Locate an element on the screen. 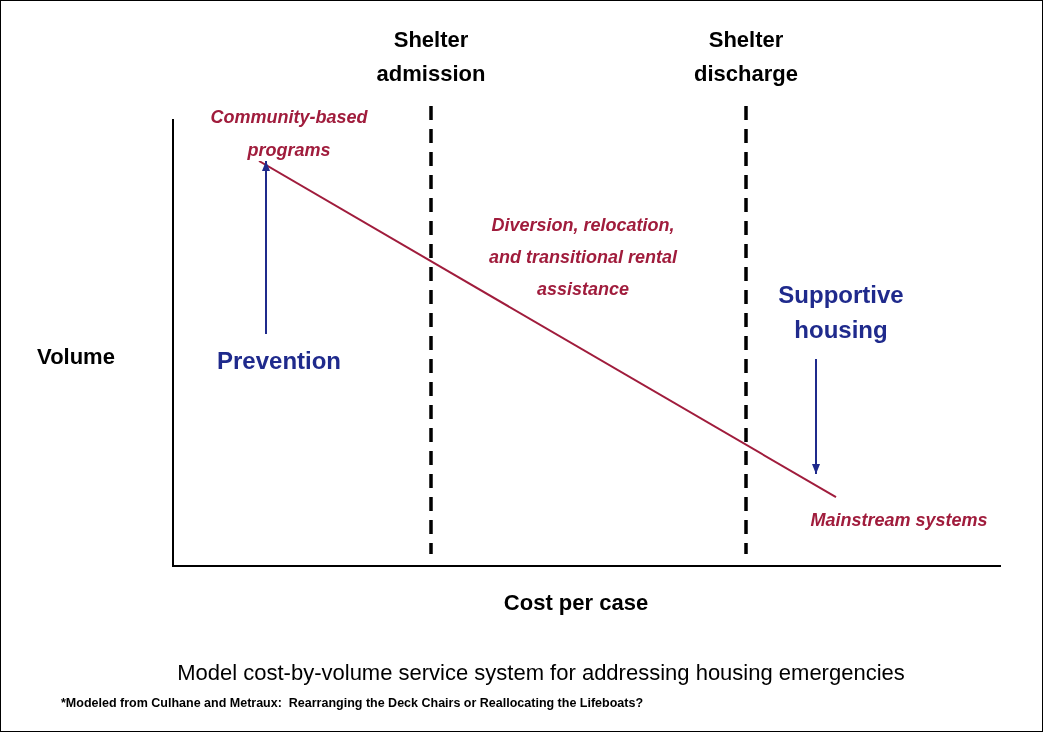  text: Model cost-by-volume service system for addressing housing emergencies is located at coordinates (541, 673).